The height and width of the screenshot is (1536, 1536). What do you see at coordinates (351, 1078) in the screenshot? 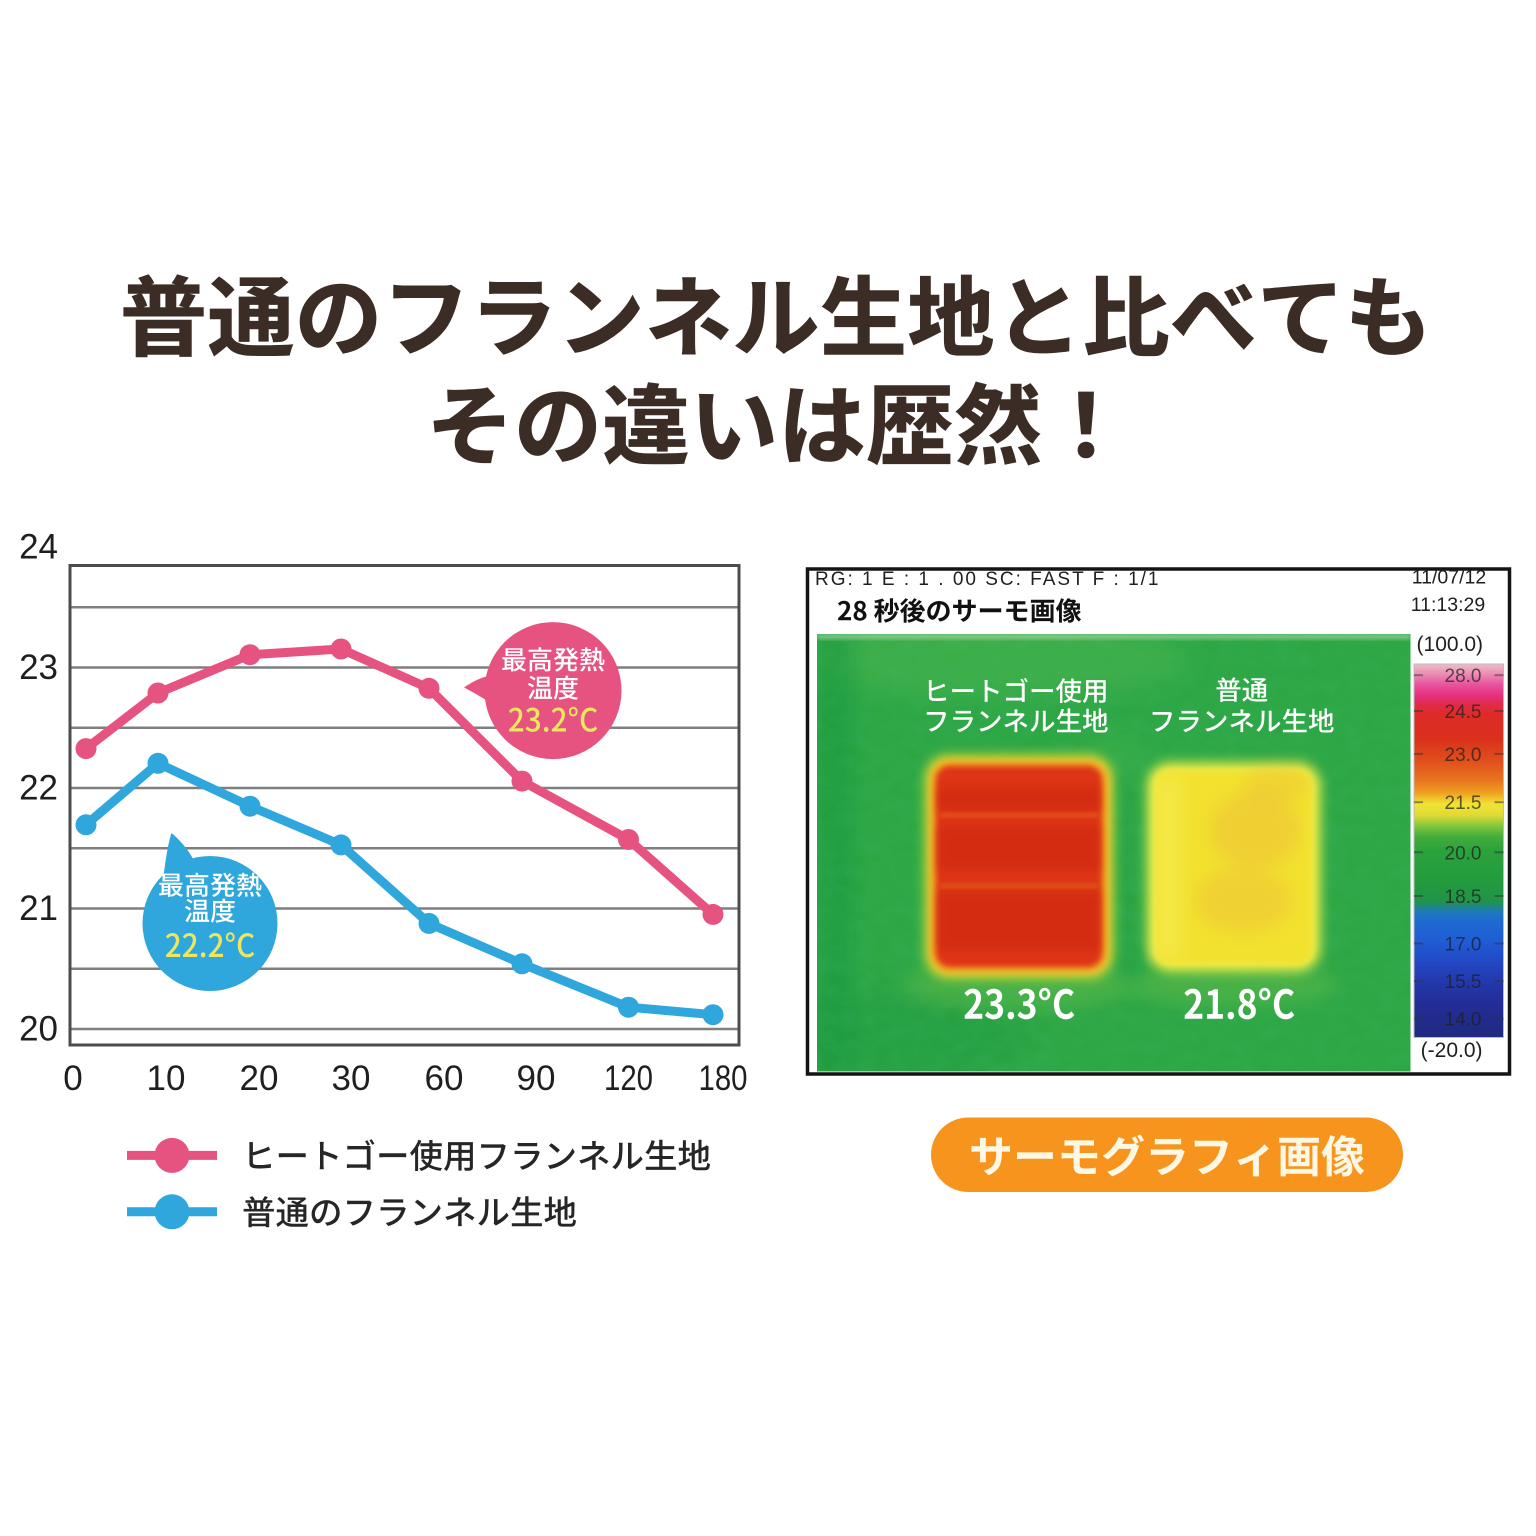
I see `svg-text: 30` at bounding box center [351, 1078].